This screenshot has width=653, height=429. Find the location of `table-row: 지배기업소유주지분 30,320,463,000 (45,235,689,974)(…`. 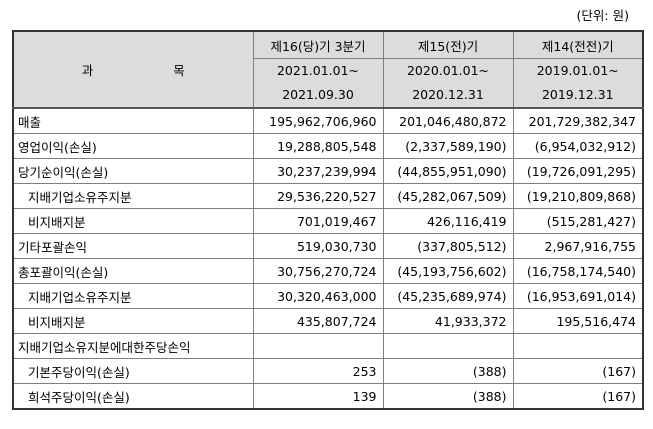

table-row: 지배기업소유주지분 30,320,463,000 (45,235,689,974)(… is located at coordinates (328, 296).